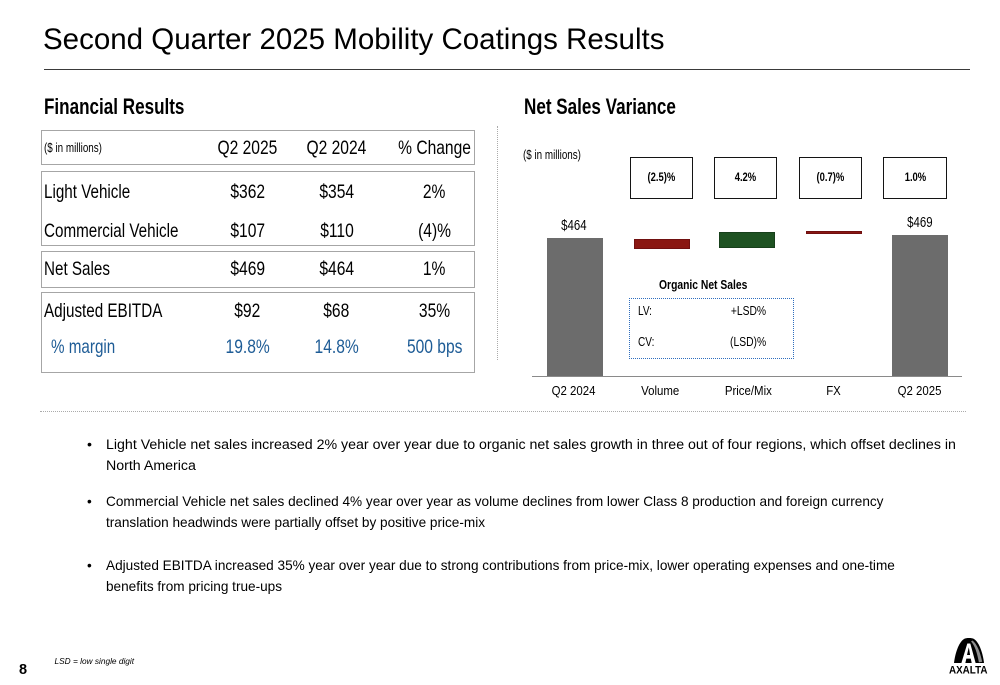 Image resolution: width=1000 pixels, height=685 pixels. What do you see at coordinates (968, 671) in the screenshot?
I see `svg-text: AXALTA` at bounding box center [968, 671].